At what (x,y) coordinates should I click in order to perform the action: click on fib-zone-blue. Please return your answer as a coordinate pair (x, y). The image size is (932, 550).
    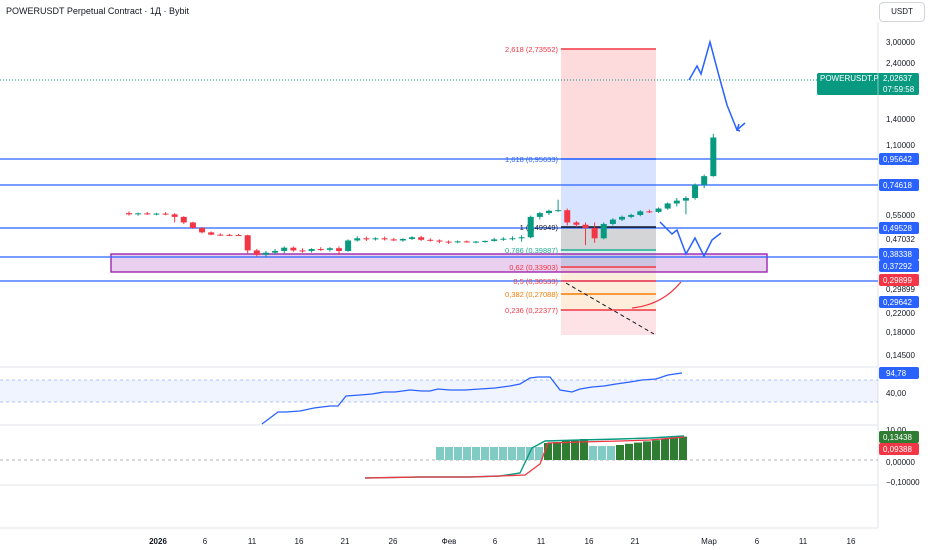
    Looking at the image, I should click on (608, 193).